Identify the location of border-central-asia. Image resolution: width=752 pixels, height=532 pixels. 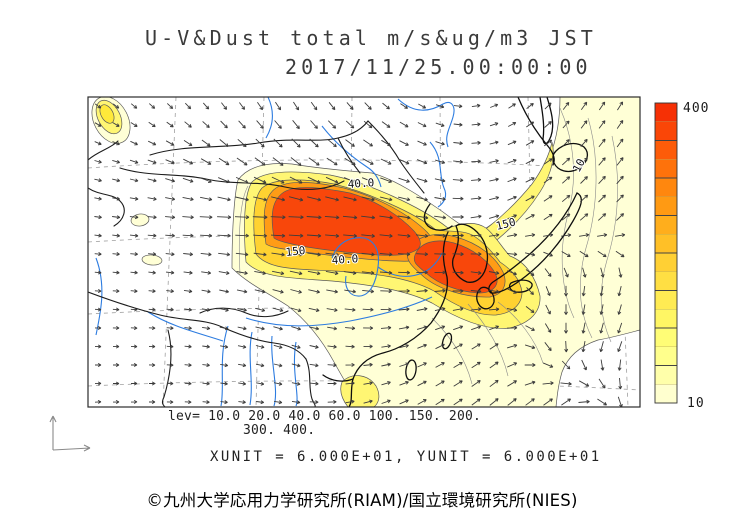
(106, 207).